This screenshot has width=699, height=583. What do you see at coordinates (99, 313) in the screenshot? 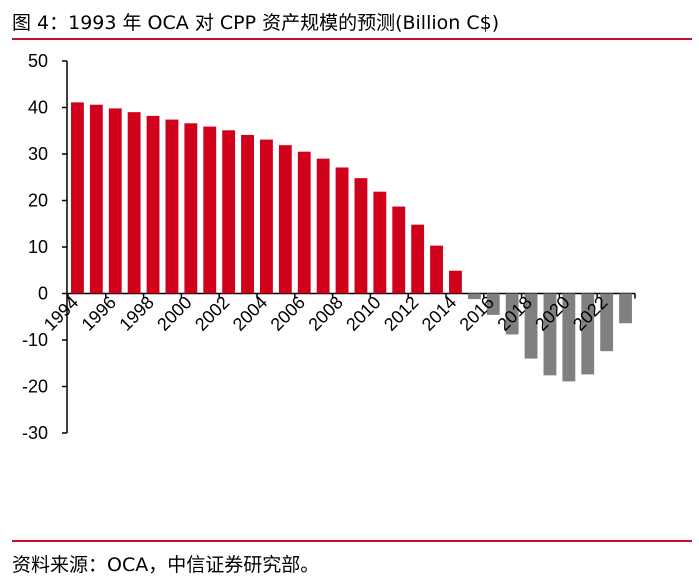
I see `x-tick-label: 1996` at bounding box center [99, 313].